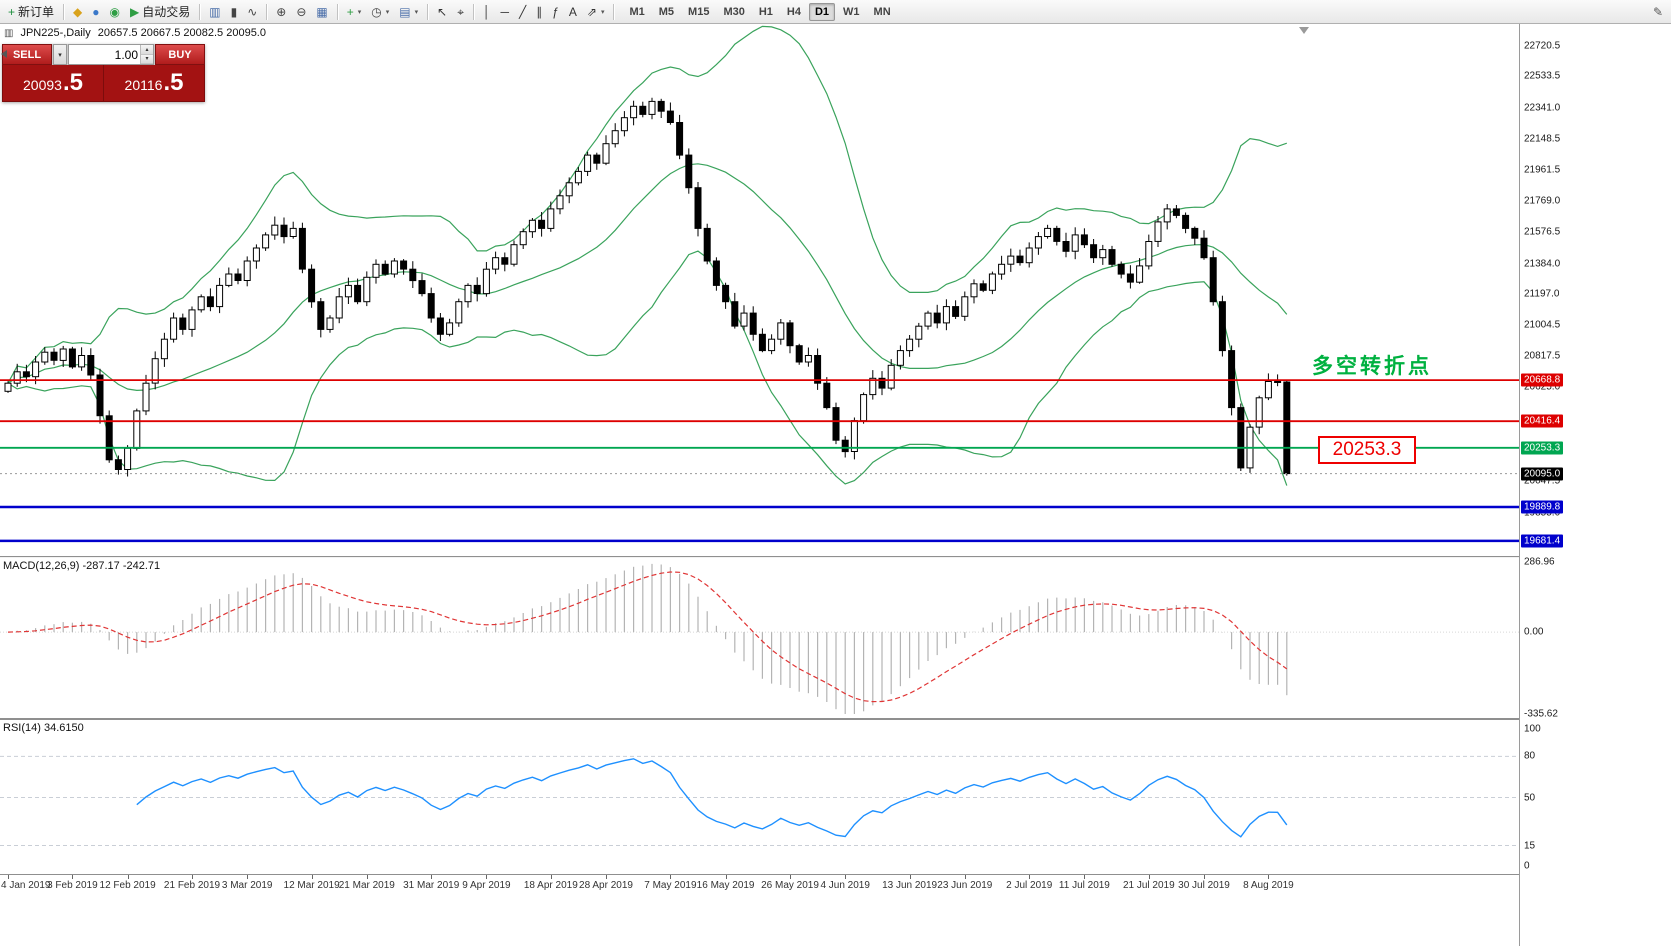 The width and height of the screenshot is (1671, 946). What do you see at coordinates (1372, 366) in the screenshot?
I see `turning-point-annotation: 多空转折点` at bounding box center [1372, 366].